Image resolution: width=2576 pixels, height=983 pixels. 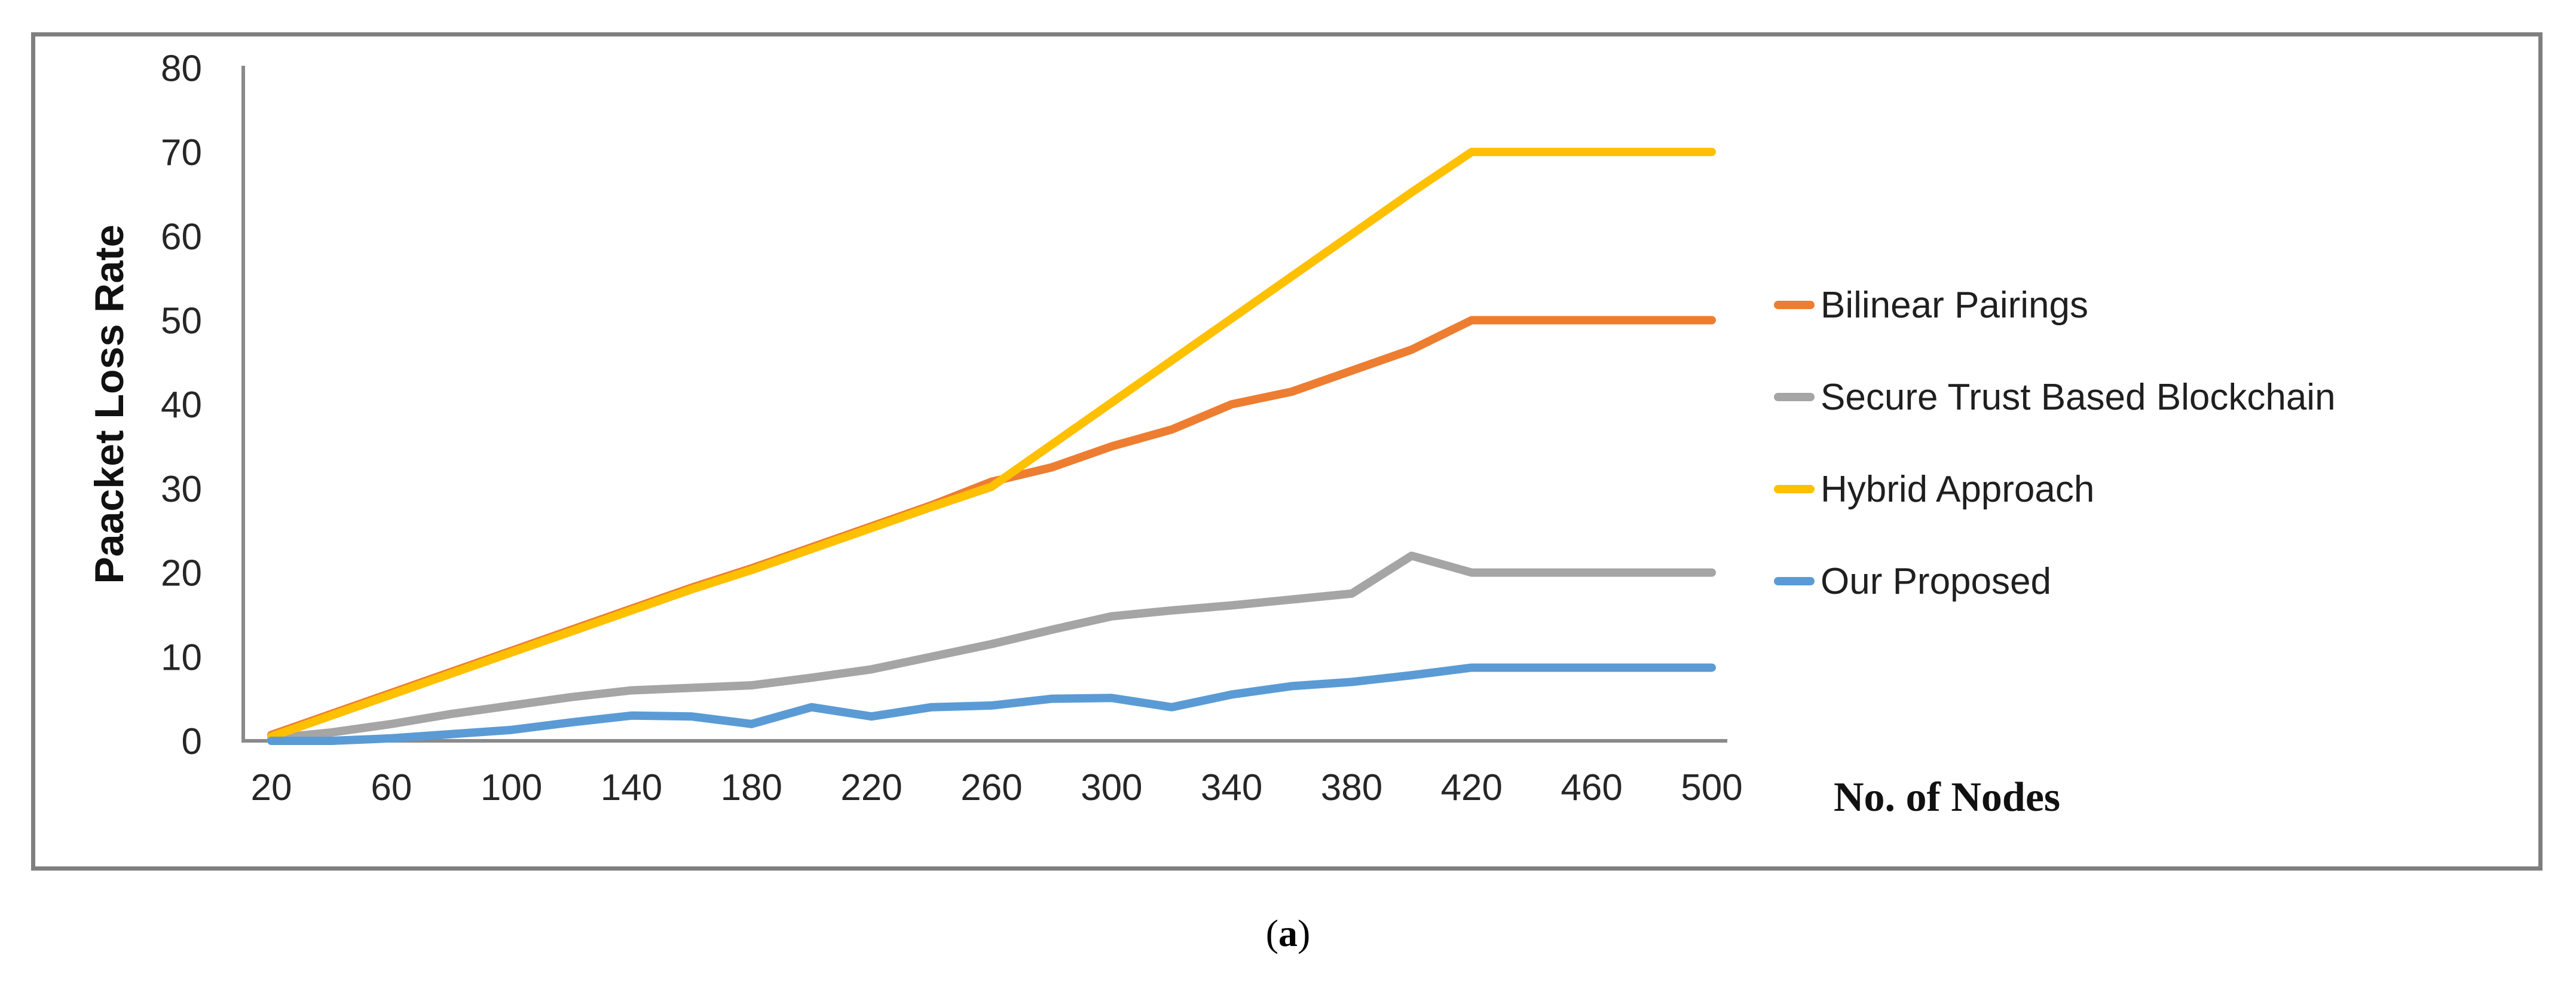 I want to click on x-axis-title: No. of Nodes, so click(x=1947, y=797).